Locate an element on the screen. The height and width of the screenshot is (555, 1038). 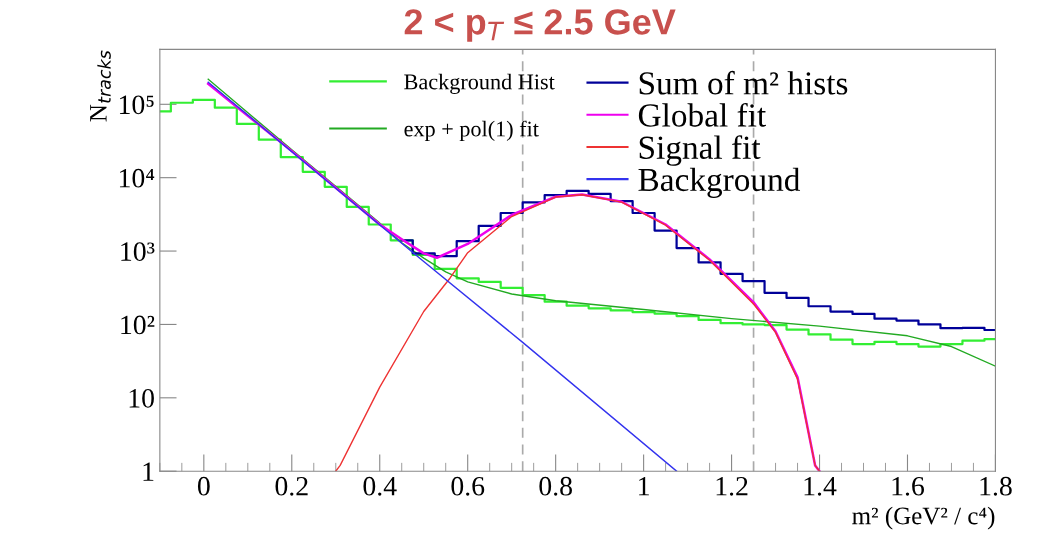
x-tick-label: 1.8 is located at coordinates (996, 486).